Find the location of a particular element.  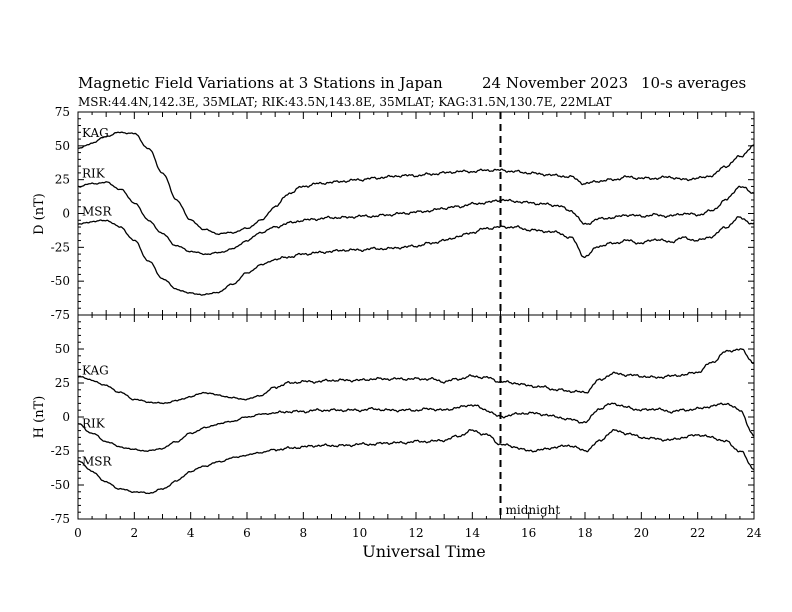

x-tick-label: 8 is located at coordinates (304, 533).